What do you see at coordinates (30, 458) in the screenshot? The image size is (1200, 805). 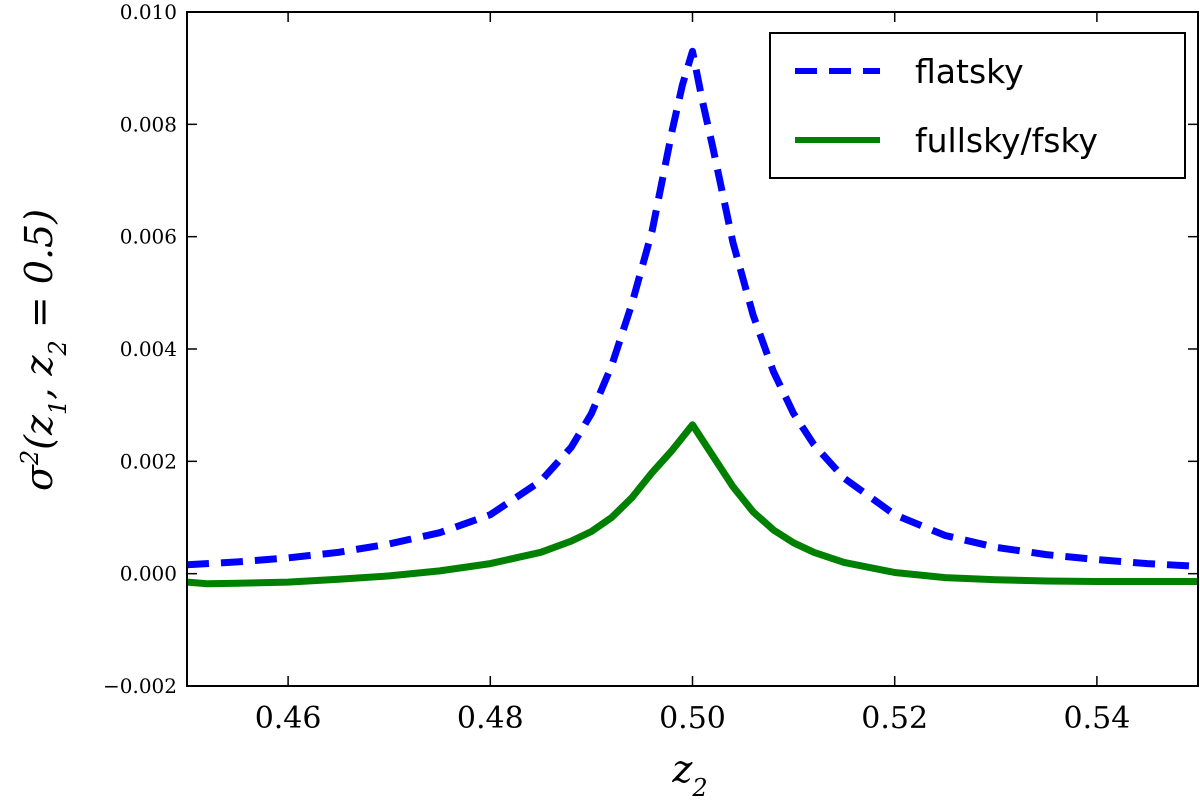 I see `y-label-sup-2: 2` at bounding box center [30, 458].